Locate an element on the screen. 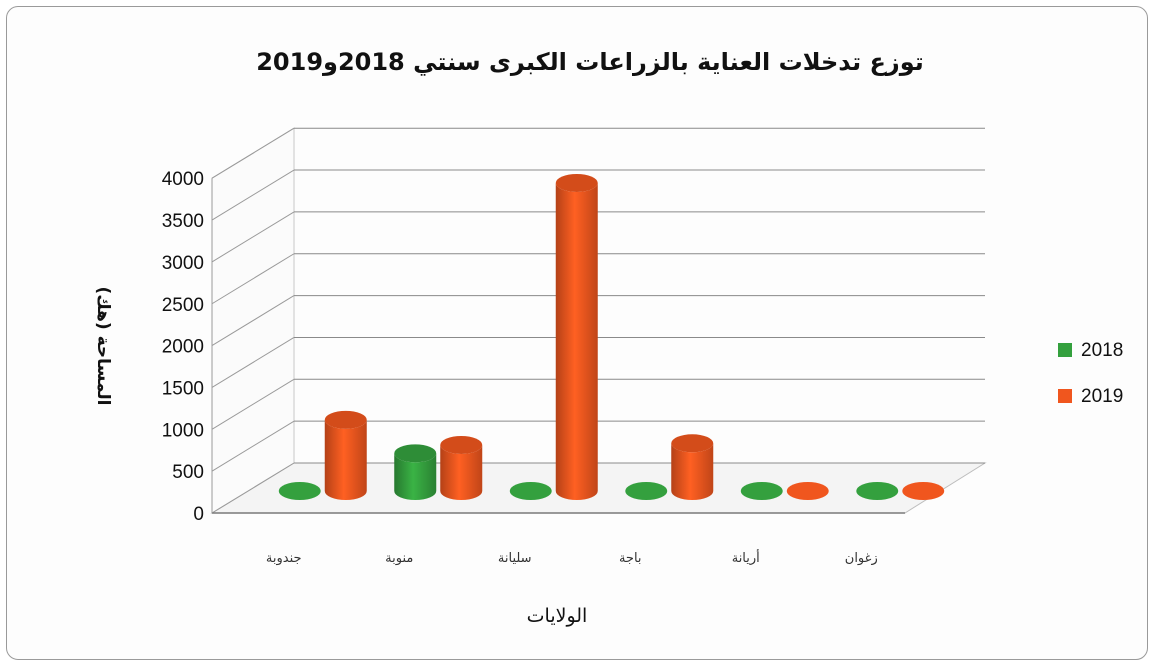 The width and height of the screenshot is (1155, 670). x-tick-label: زغوان is located at coordinates (861, 558).